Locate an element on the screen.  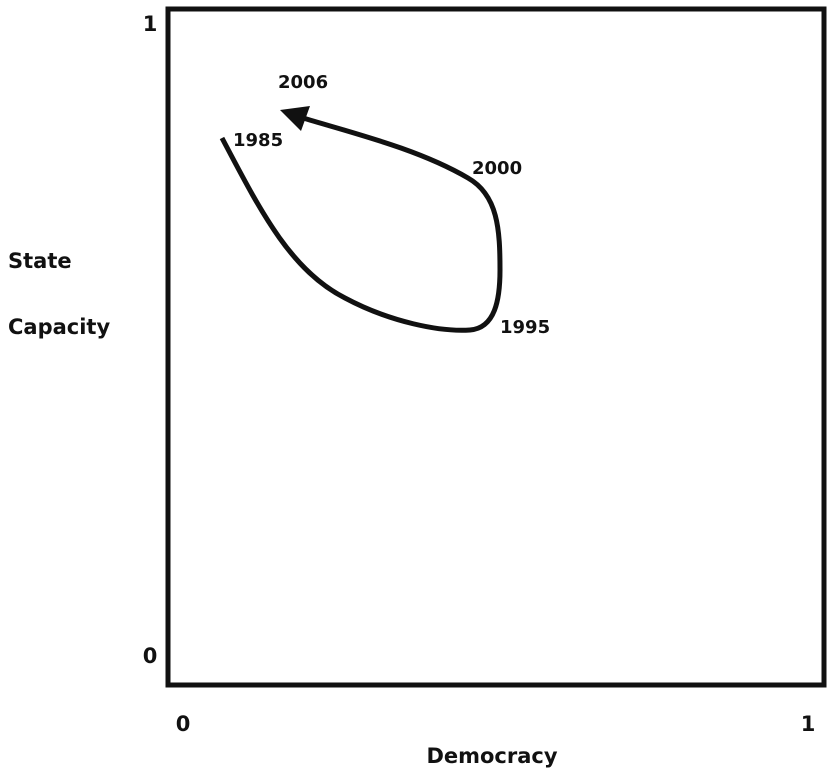
year-label: 1985 is located at coordinates (258, 140).